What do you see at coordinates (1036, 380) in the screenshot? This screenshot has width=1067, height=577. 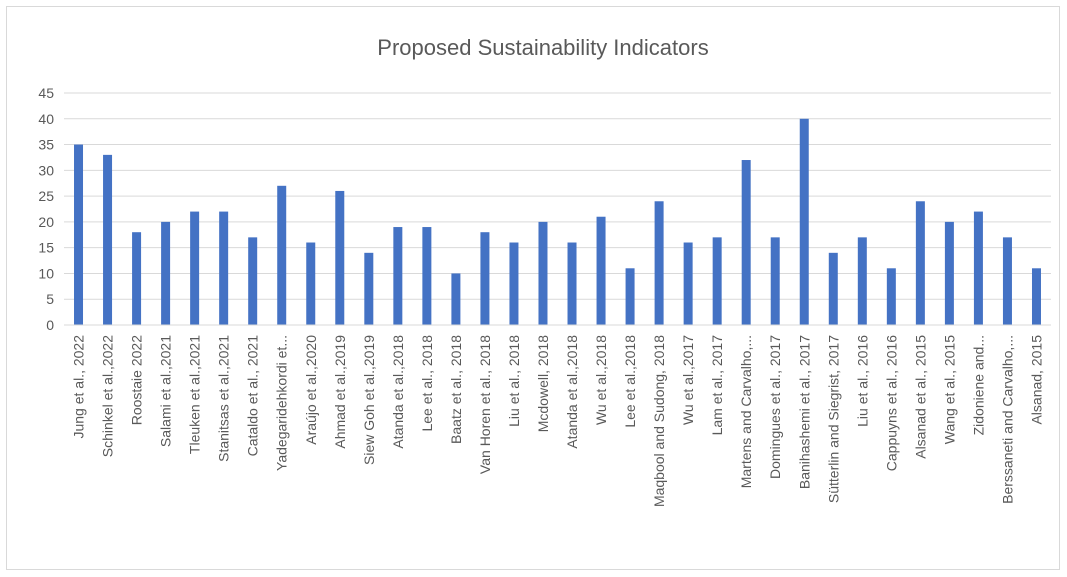 I see `x-tick-label: Alsanad, 2015` at bounding box center [1036, 380].